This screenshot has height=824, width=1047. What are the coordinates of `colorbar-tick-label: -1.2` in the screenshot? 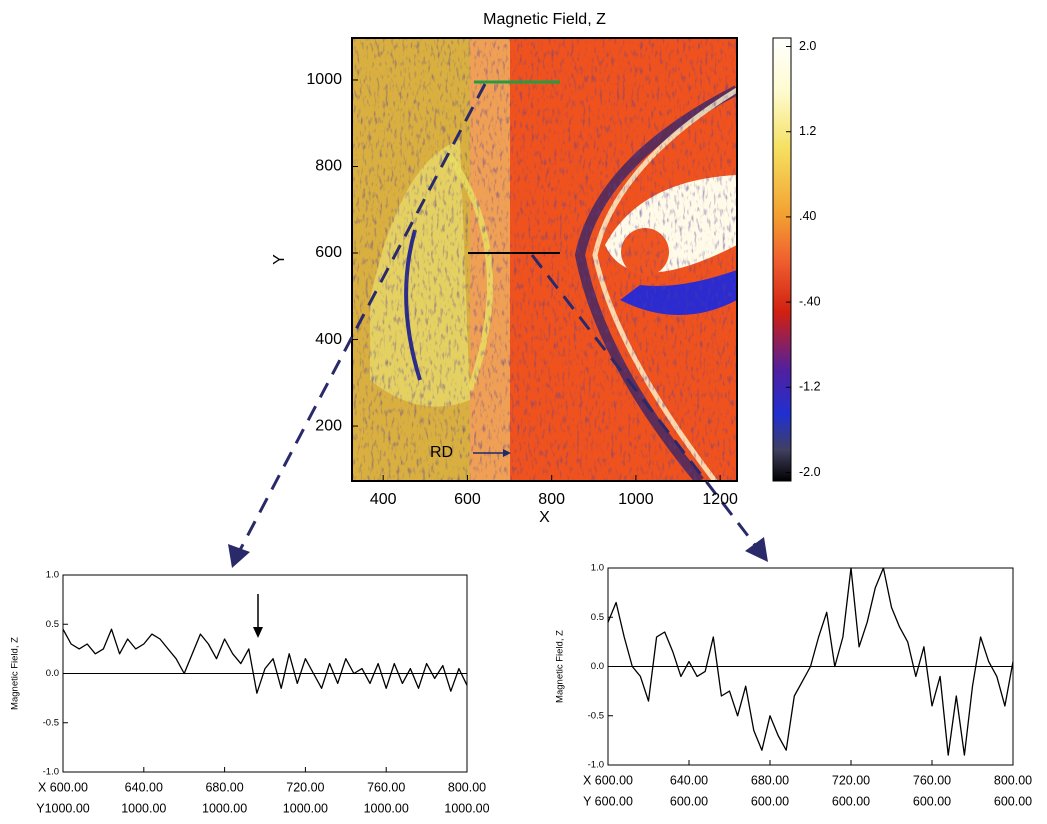 It's located at (810, 387).